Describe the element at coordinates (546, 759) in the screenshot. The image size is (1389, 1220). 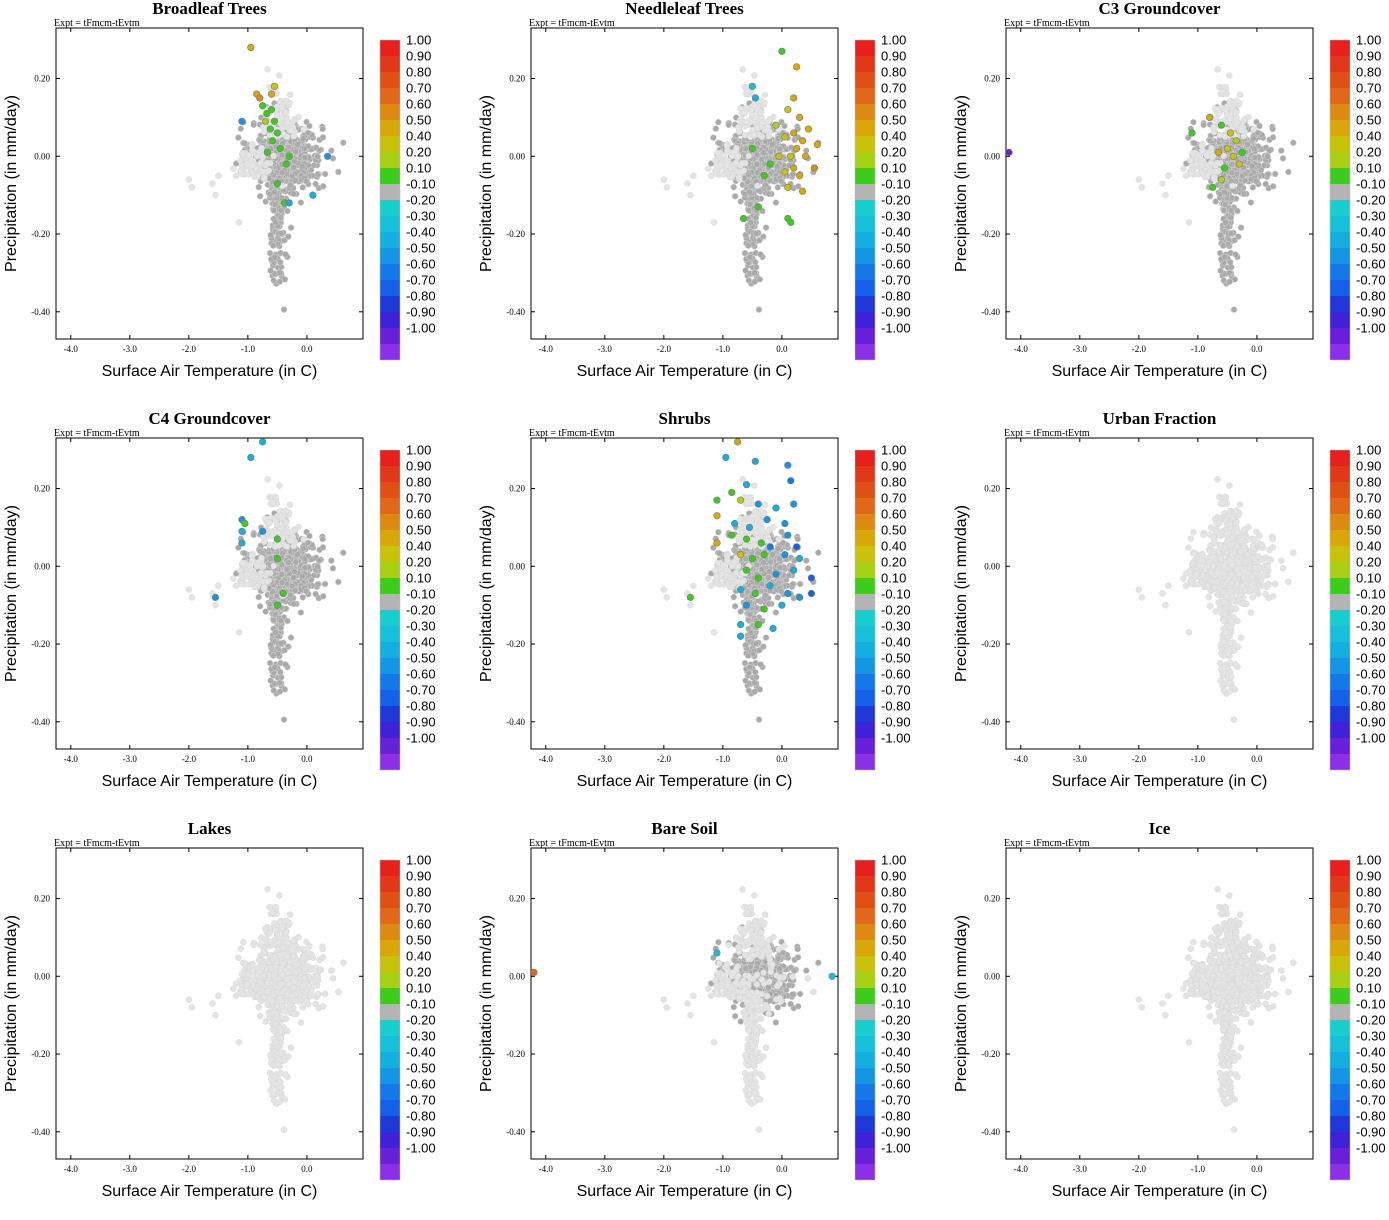
I see `x-tick-label: -4.0` at that location.